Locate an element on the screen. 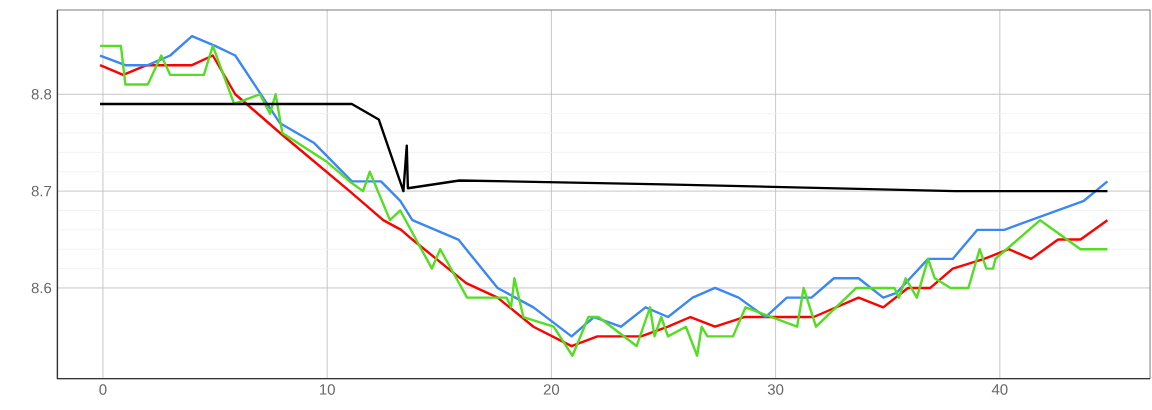  x-tick-label: 10 is located at coordinates (327, 389).